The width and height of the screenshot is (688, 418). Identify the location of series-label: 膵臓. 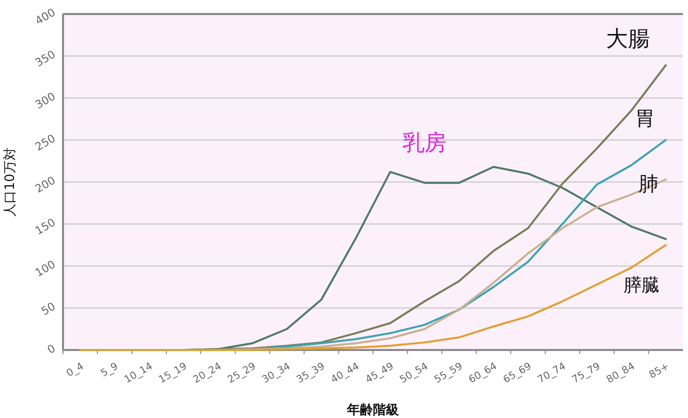
(642, 285).